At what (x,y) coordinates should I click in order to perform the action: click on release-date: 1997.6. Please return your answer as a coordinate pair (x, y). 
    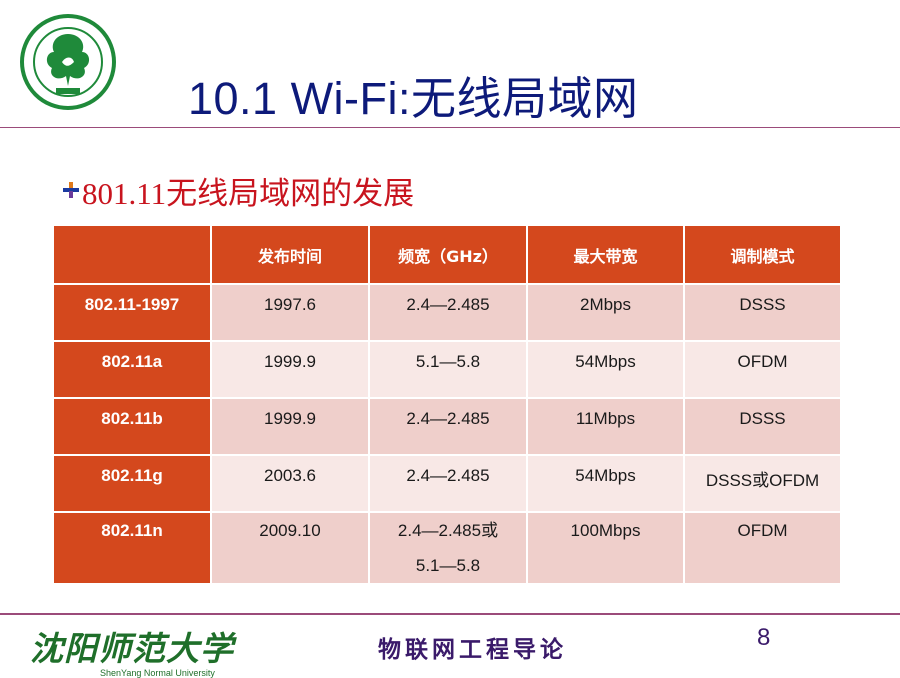
    Looking at the image, I should click on (290, 312).